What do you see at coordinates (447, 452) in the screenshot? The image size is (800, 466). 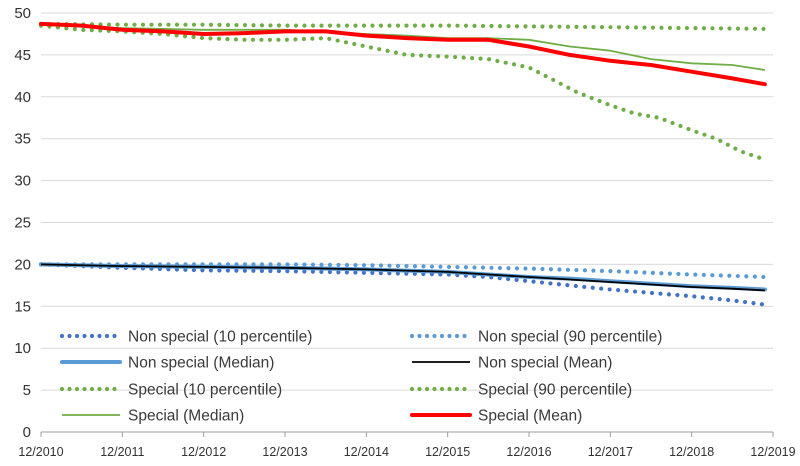 I see `x-tick-label: 12/2015` at bounding box center [447, 452].